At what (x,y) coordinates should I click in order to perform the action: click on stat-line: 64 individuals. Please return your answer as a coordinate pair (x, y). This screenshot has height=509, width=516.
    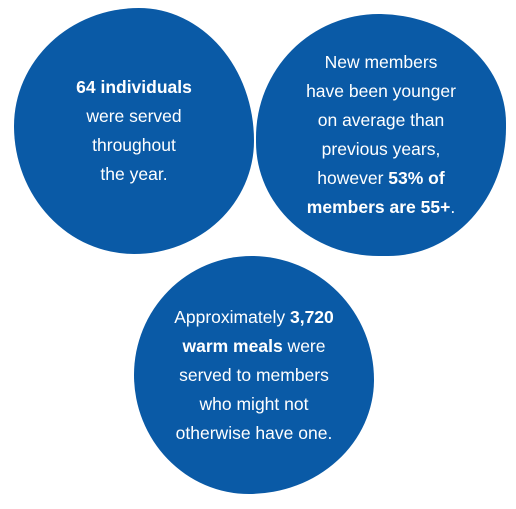
    Looking at the image, I should click on (134, 87).